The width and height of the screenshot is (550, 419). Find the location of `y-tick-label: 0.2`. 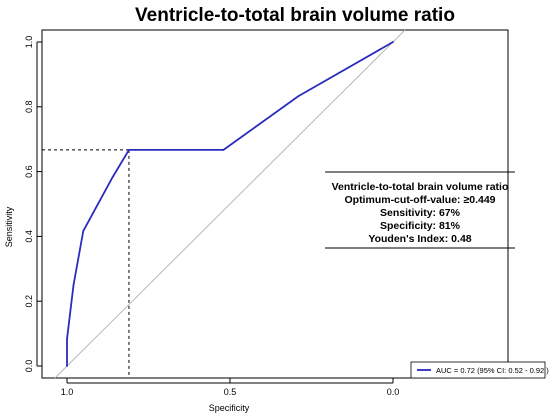

y-tick-label: 0.2 is located at coordinates (29, 301).